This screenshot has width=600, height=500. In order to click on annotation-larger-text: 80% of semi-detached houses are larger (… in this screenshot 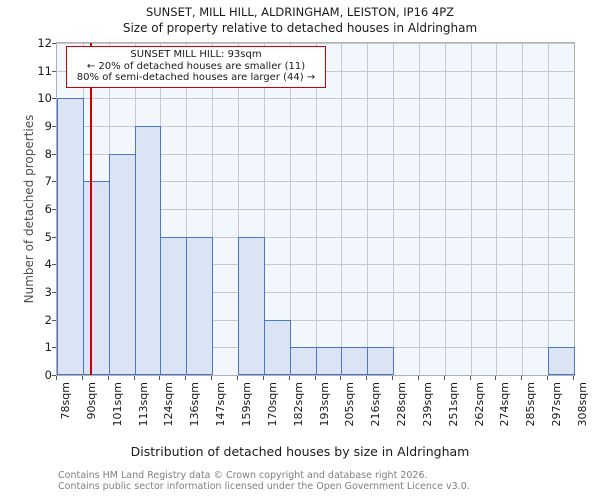, I will do `click(196, 77)`.